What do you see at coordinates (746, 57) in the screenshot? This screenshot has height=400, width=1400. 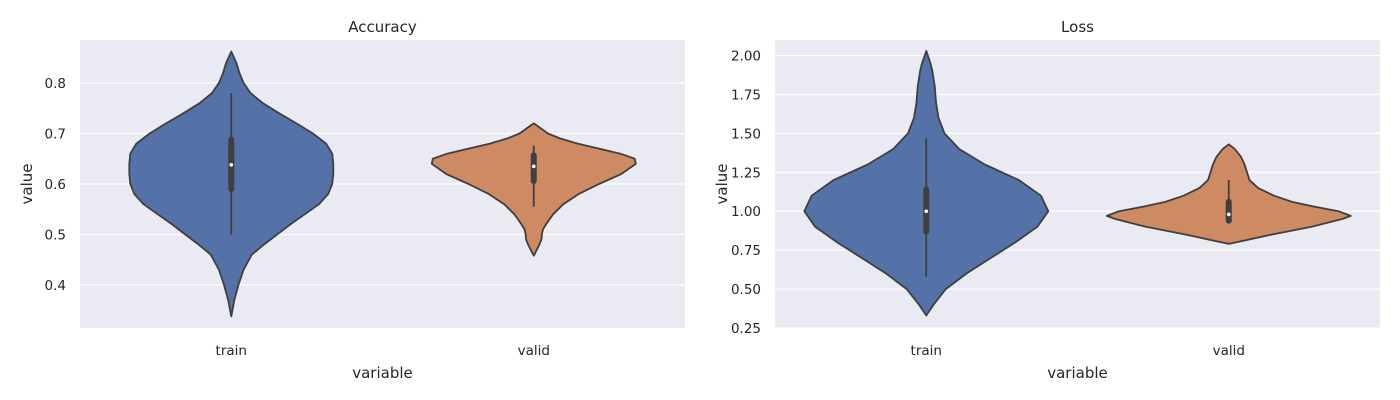 I see `y-tick-label: 2.00` at bounding box center [746, 57].